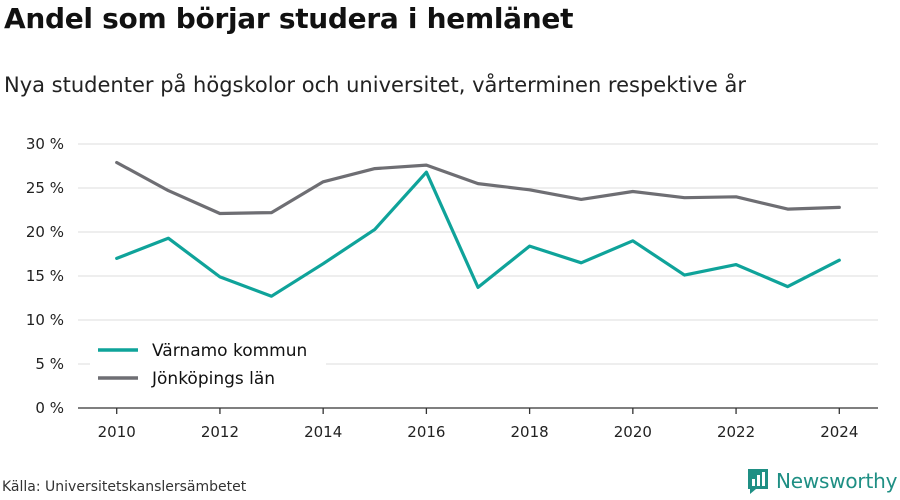  What do you see at coordinates (323, 432) in the screenshot?
I see `x-tick-label: 2014` at bounding box center [323, 432].